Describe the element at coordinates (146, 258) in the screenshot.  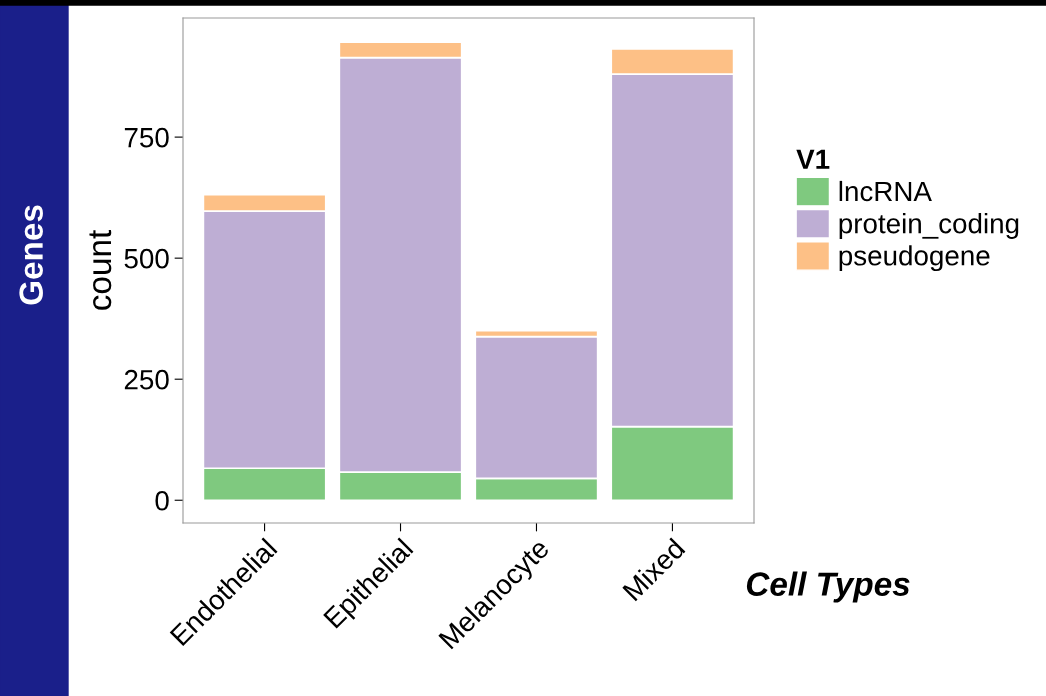
I see `y-tick-label: 500` at that location.